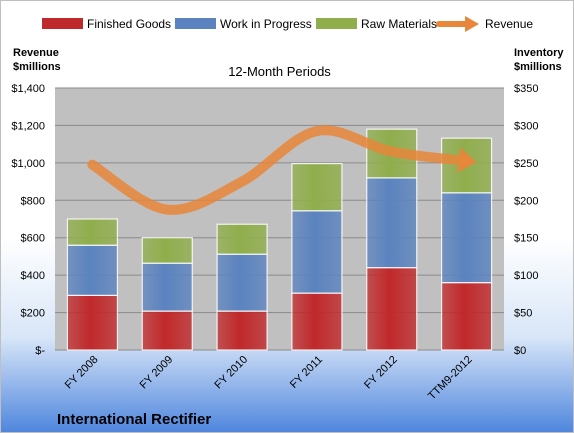 The image size is (574, 433). Describe the element at coordinates (526, 89) in the screenshot. I see `right-axis-tick-label: $350` at that location.